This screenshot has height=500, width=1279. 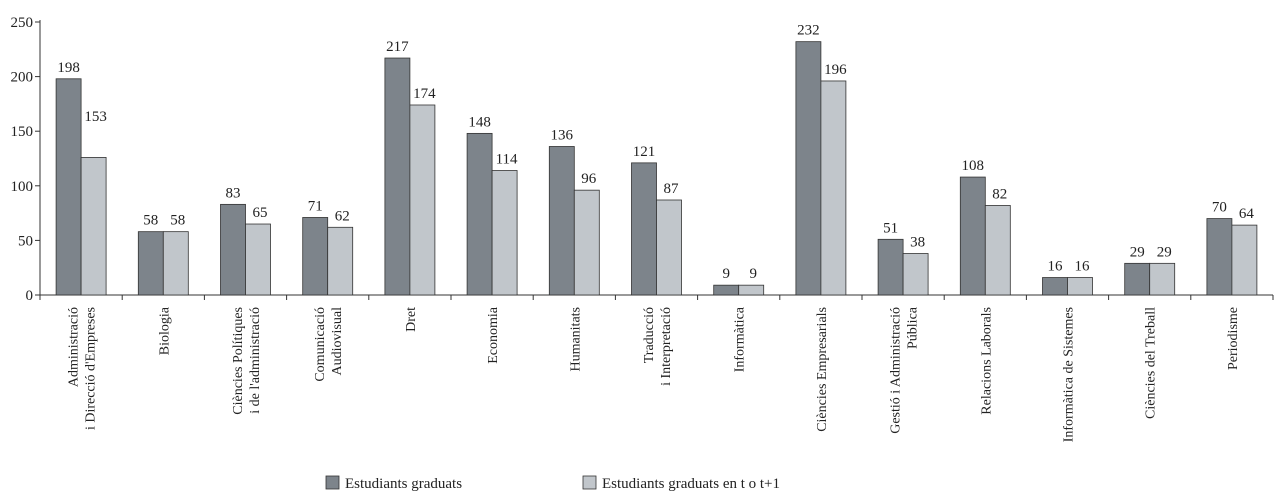 What do you see at coordinates (260, 213) in the screenshot?
I see `data-label-series2-2: 65` at bounding box center [260, 213].